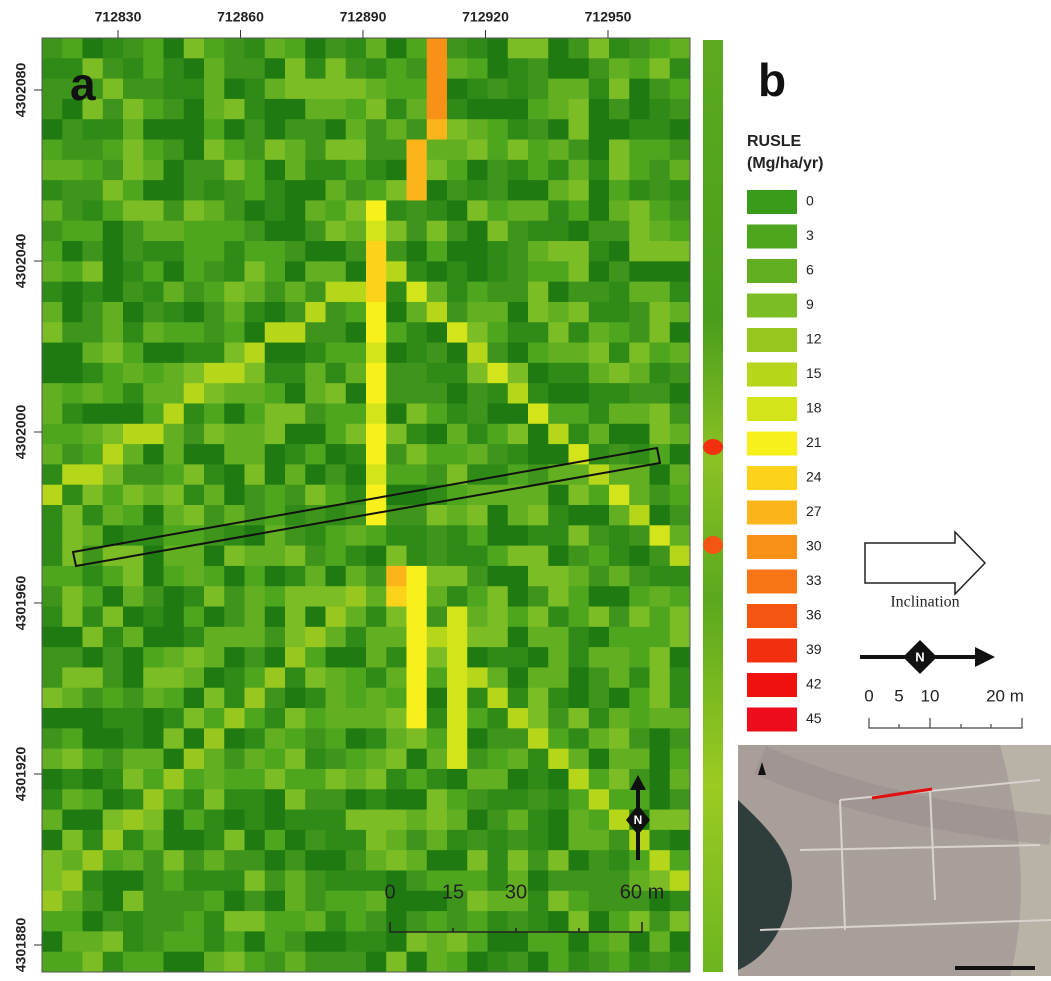 This screenshot has height=981, width=1051. I want to click on legend-swatch, so click(772, 202).